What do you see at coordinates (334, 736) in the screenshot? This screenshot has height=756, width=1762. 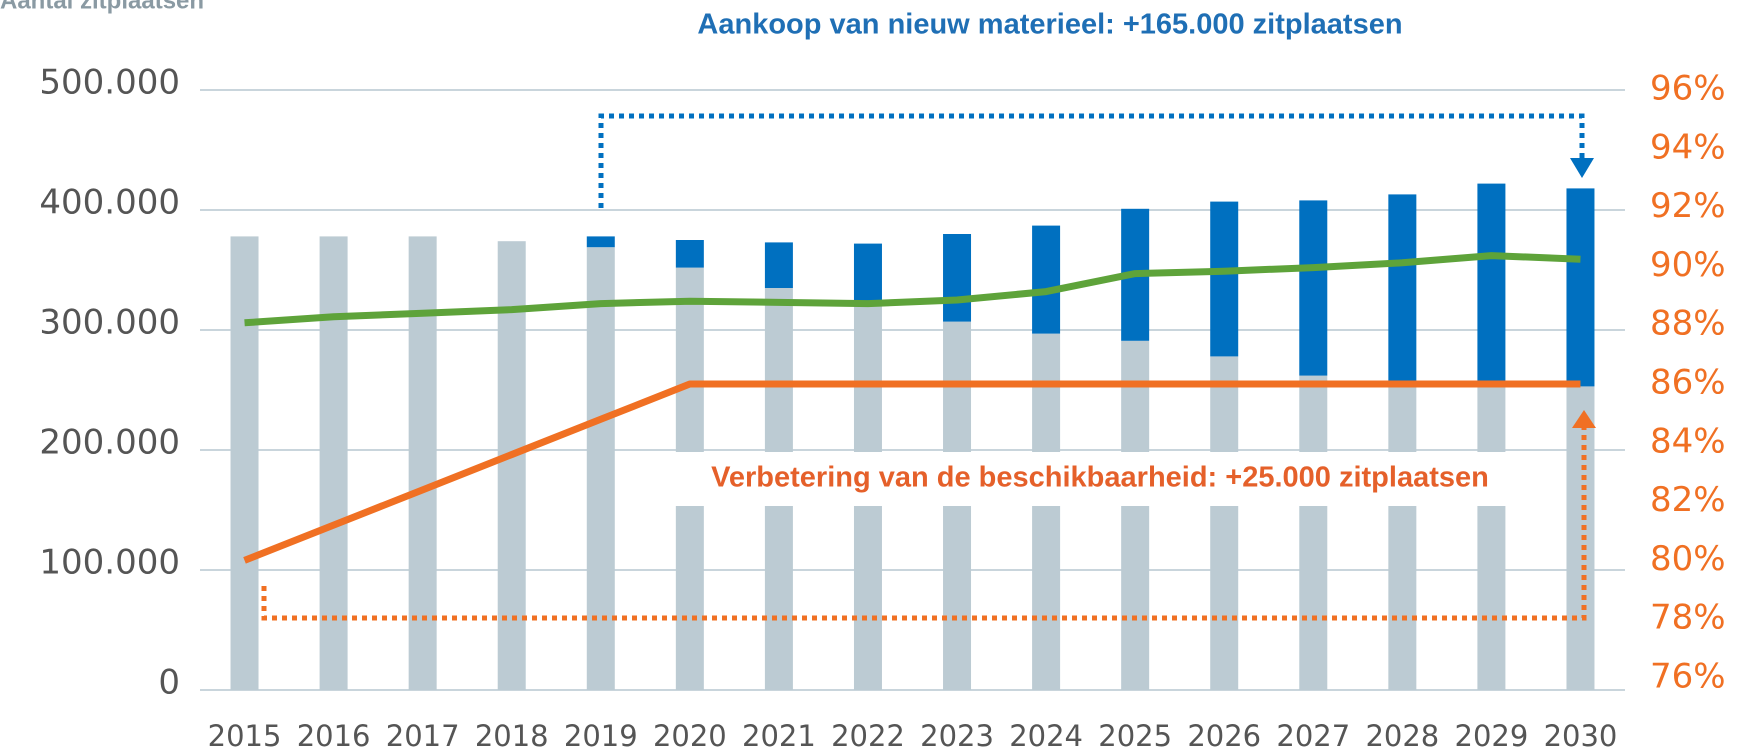 I see `x-tick-label: 2016` at bounding box center [334, 736].